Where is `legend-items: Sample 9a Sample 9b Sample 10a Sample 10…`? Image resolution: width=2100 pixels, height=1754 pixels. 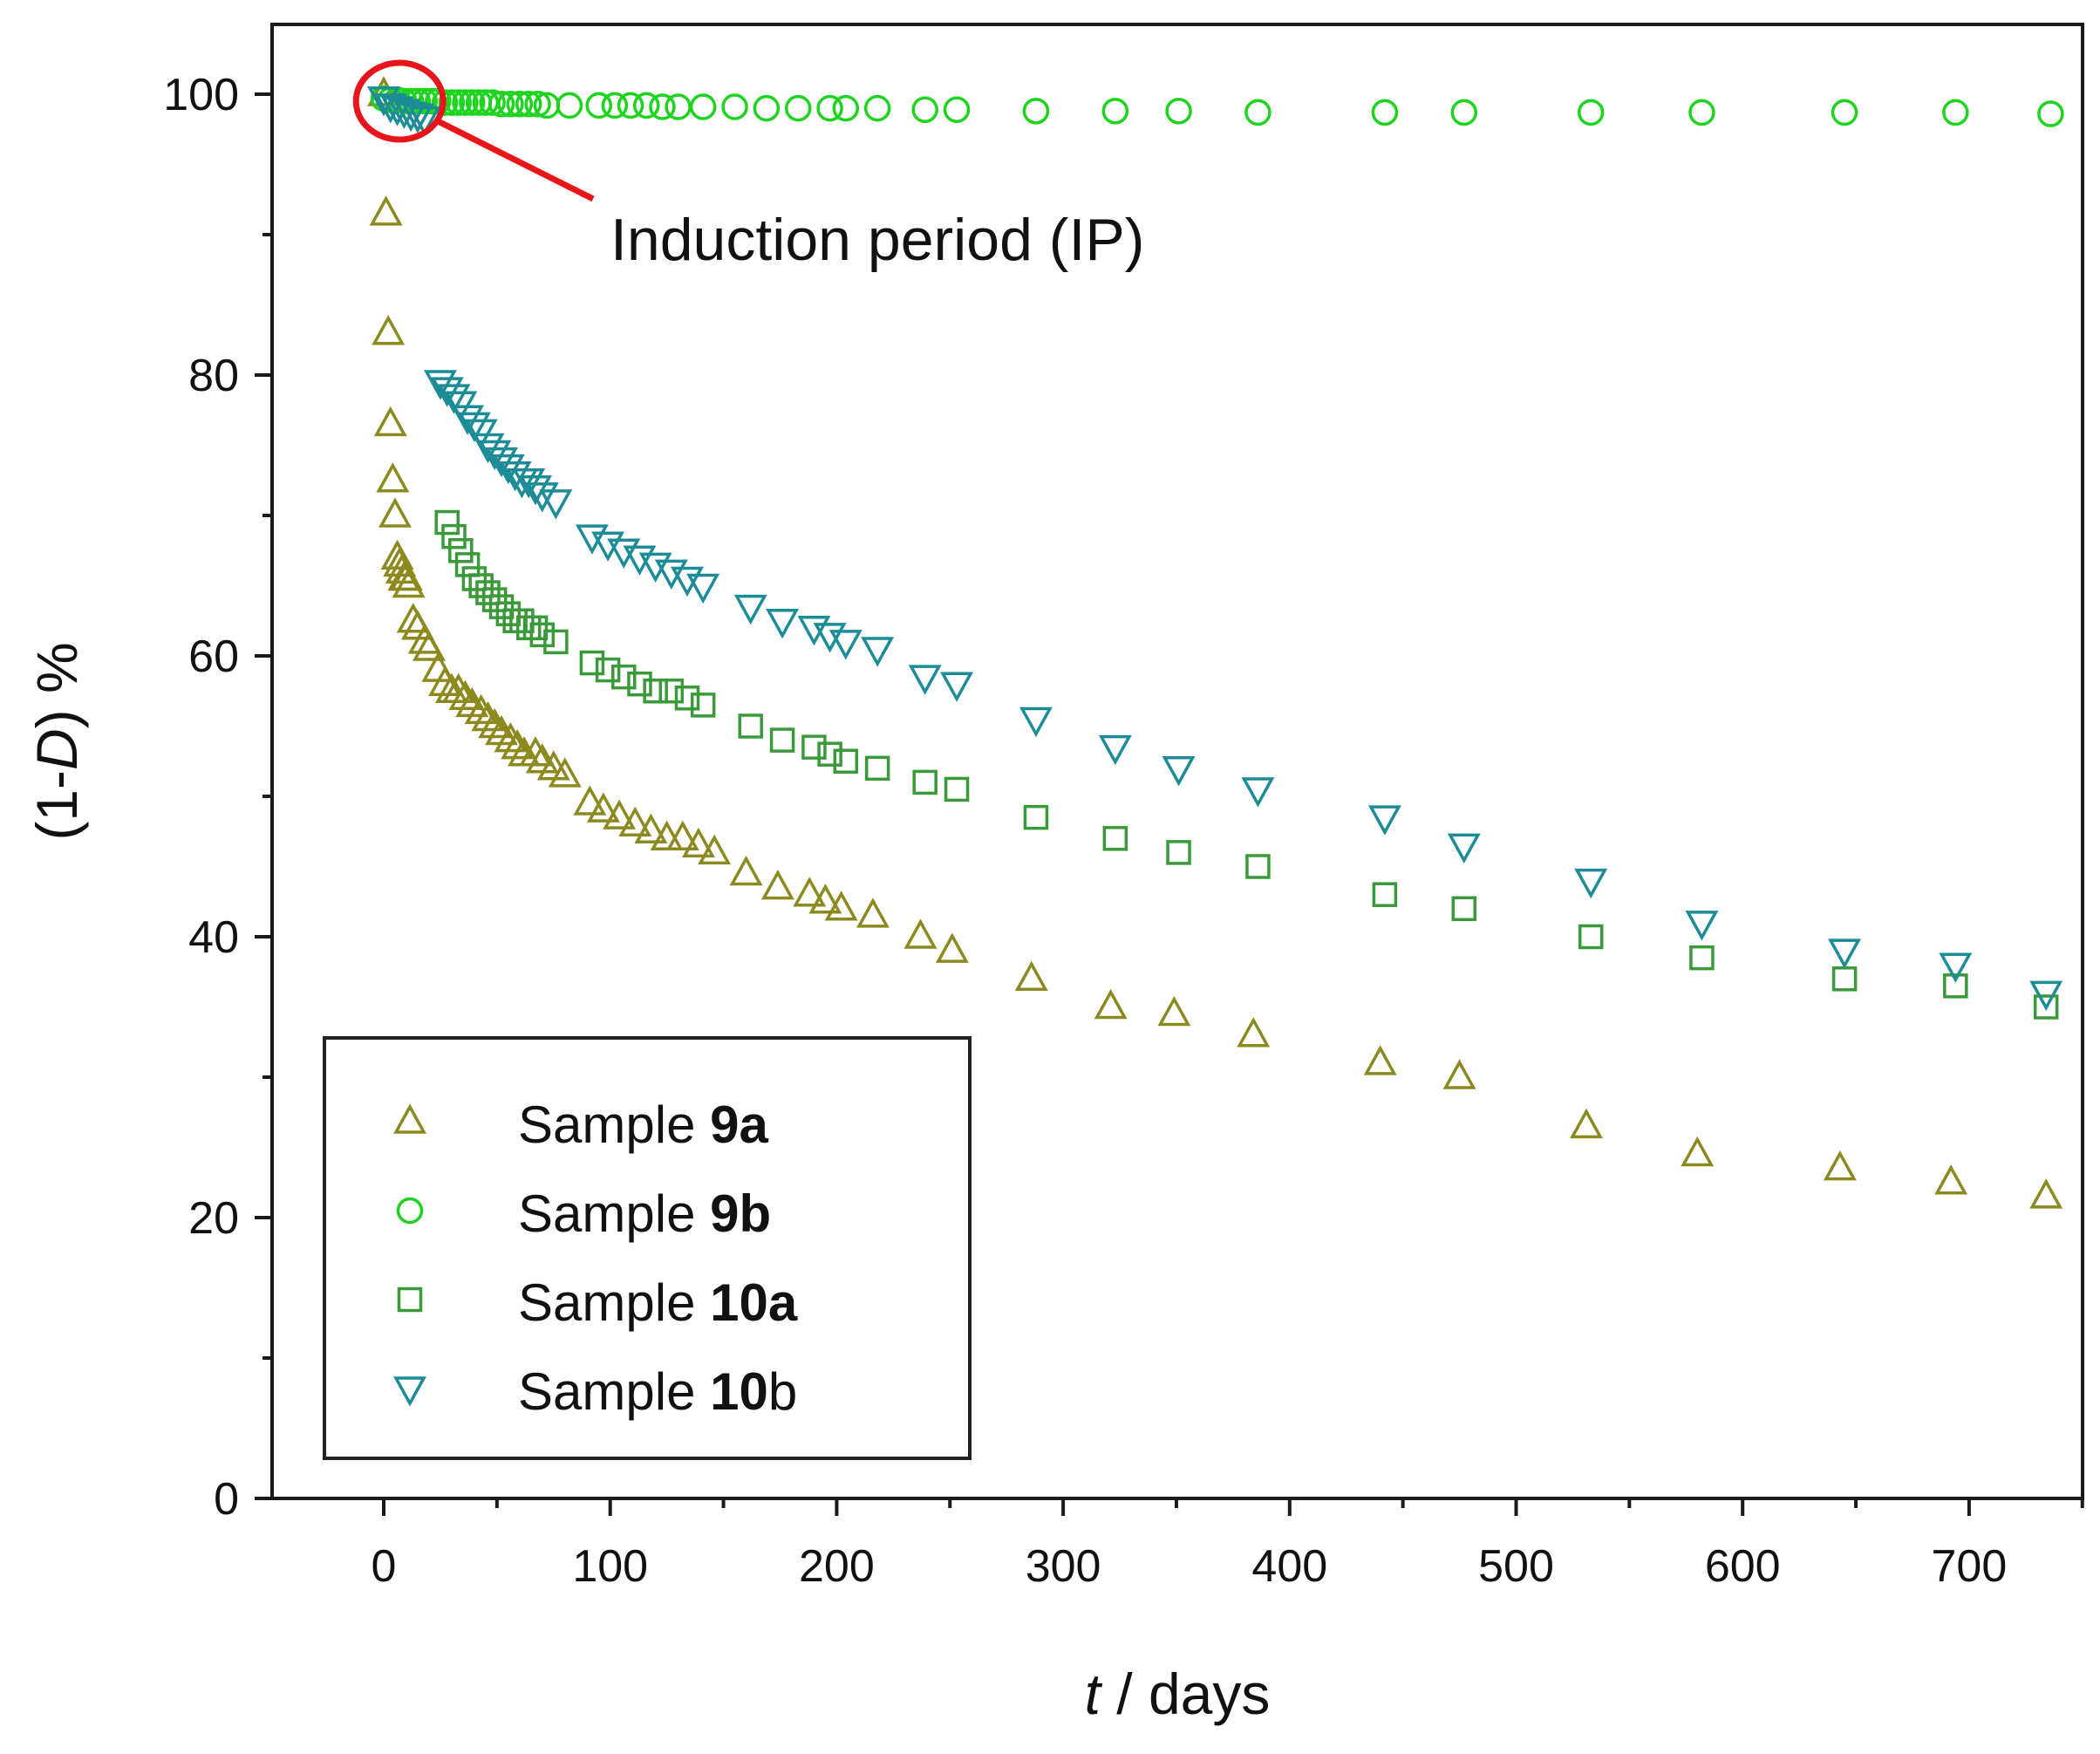 legend-items: Sample 9a Sample 9b Sample 10a Sample 10… is located at coordinates (595, 1258).